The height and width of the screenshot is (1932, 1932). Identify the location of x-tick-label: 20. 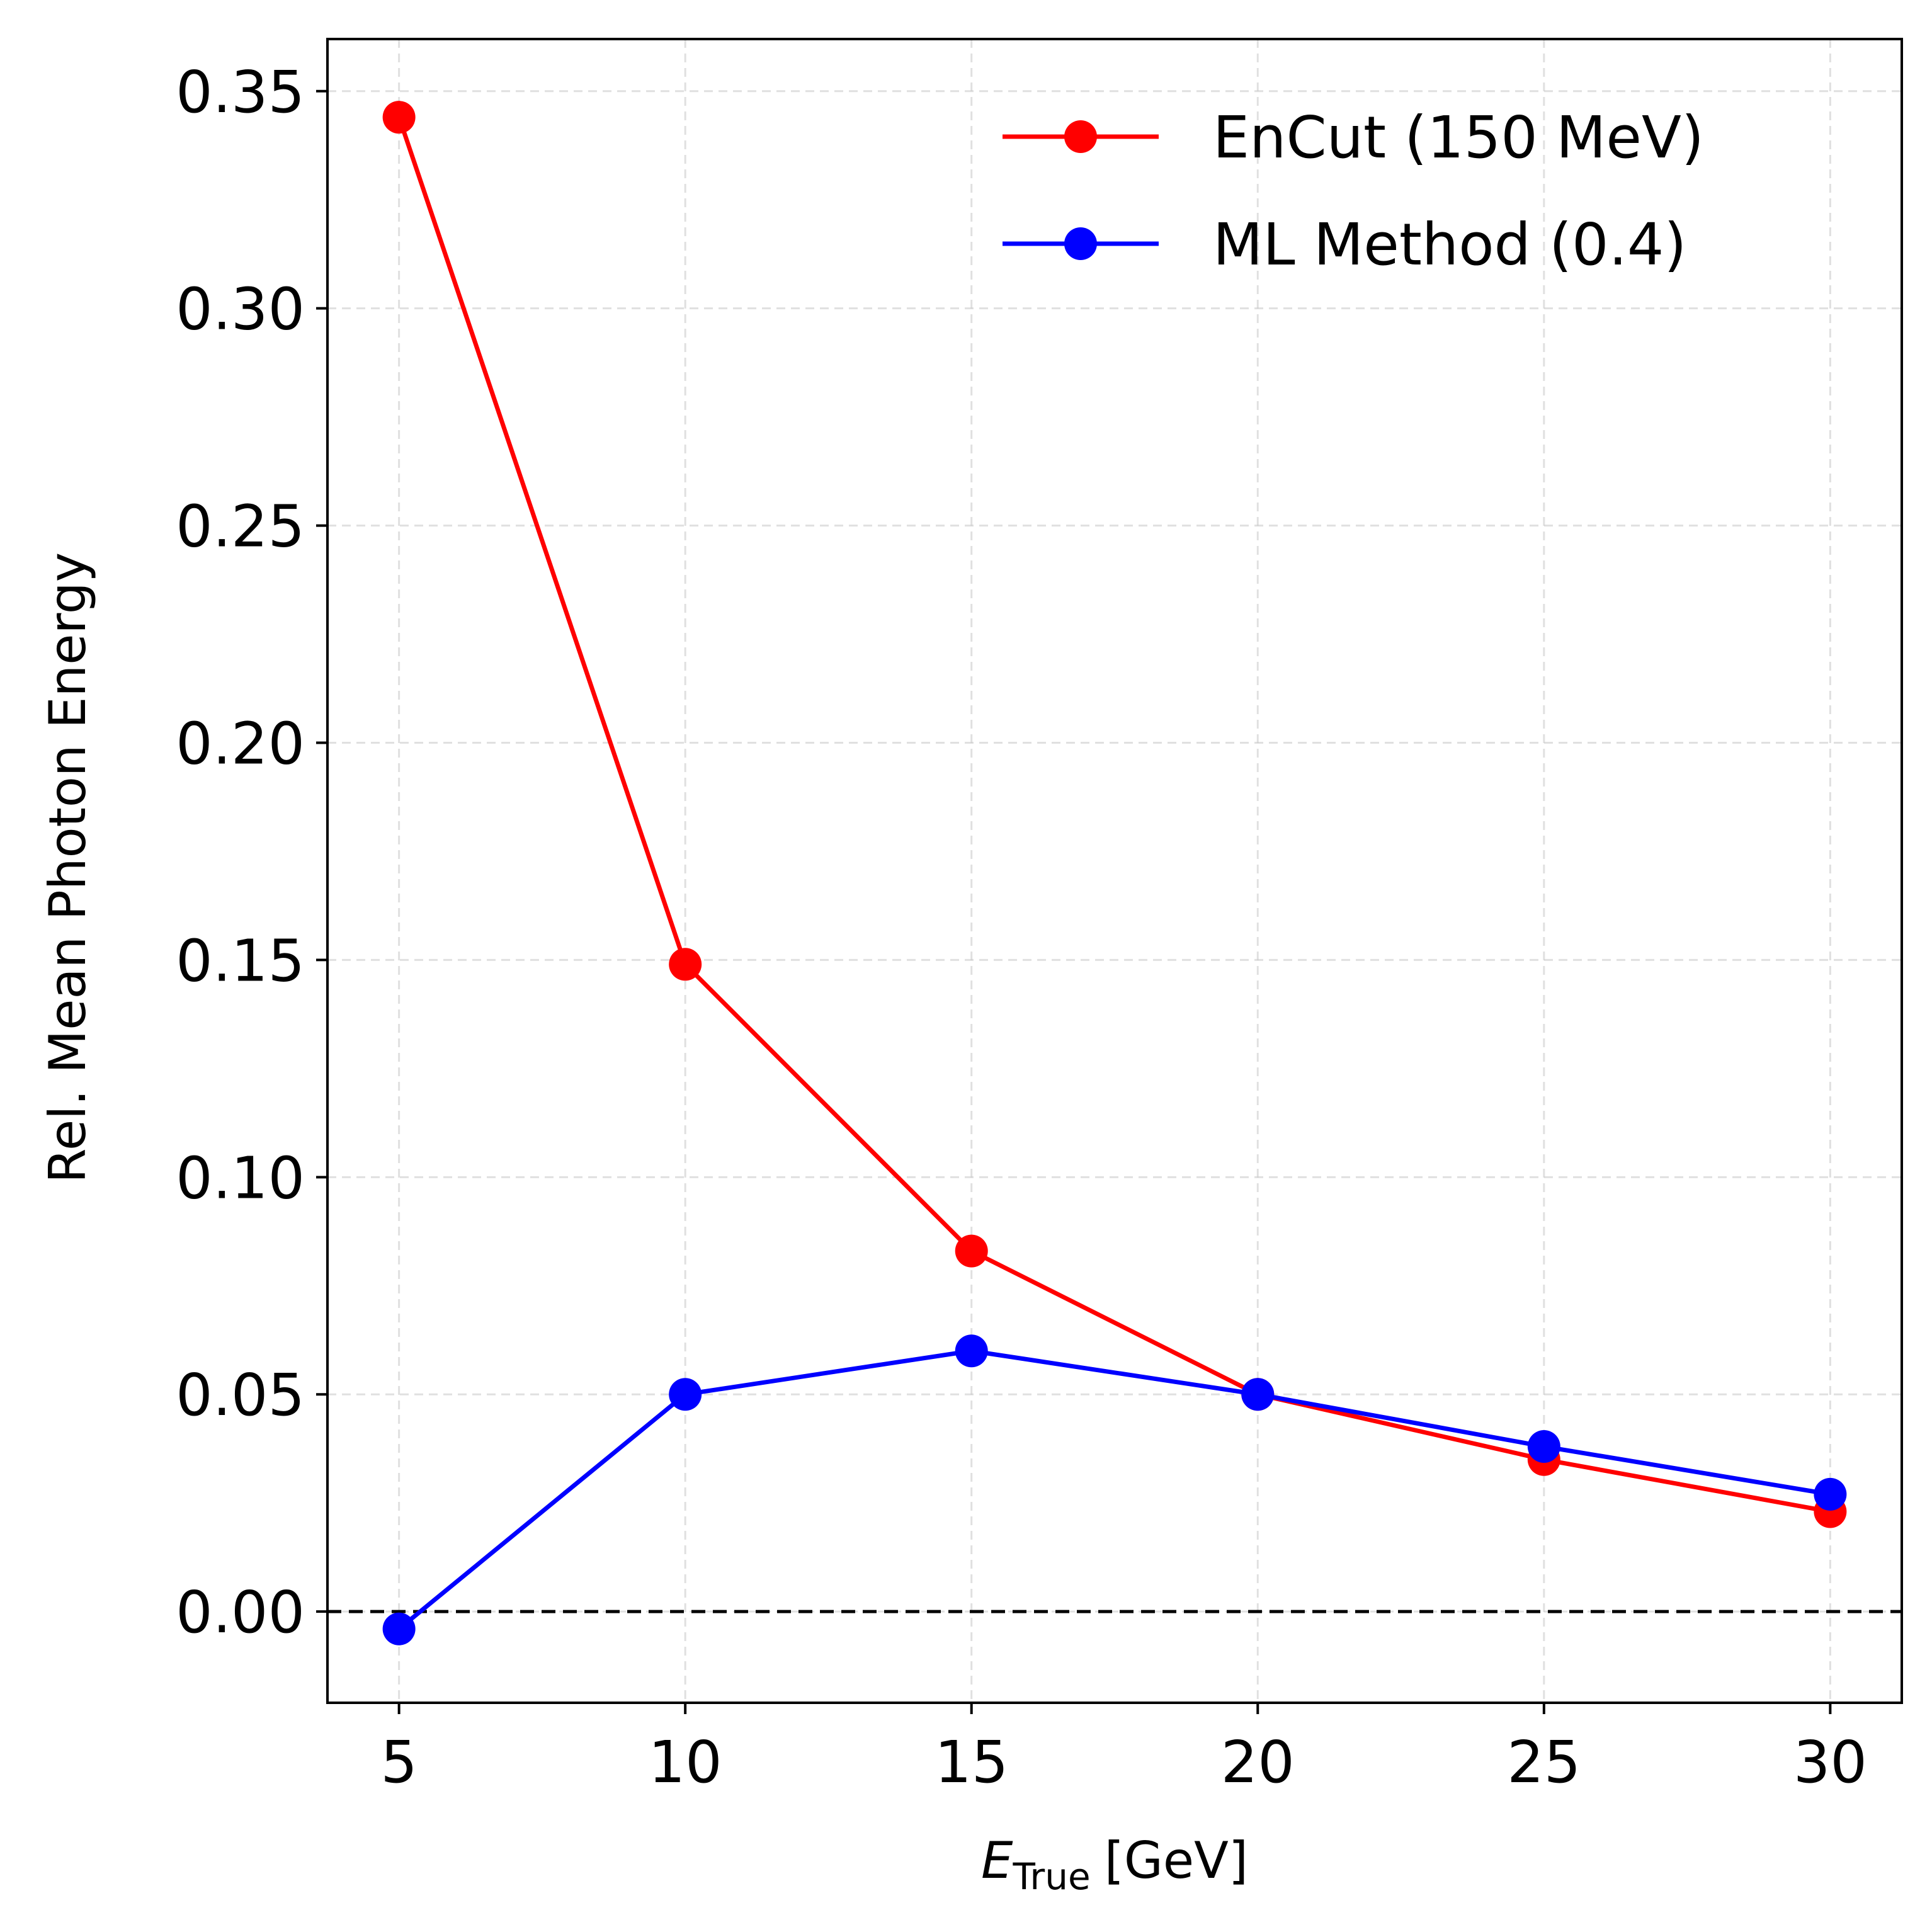
(1258, 1763).